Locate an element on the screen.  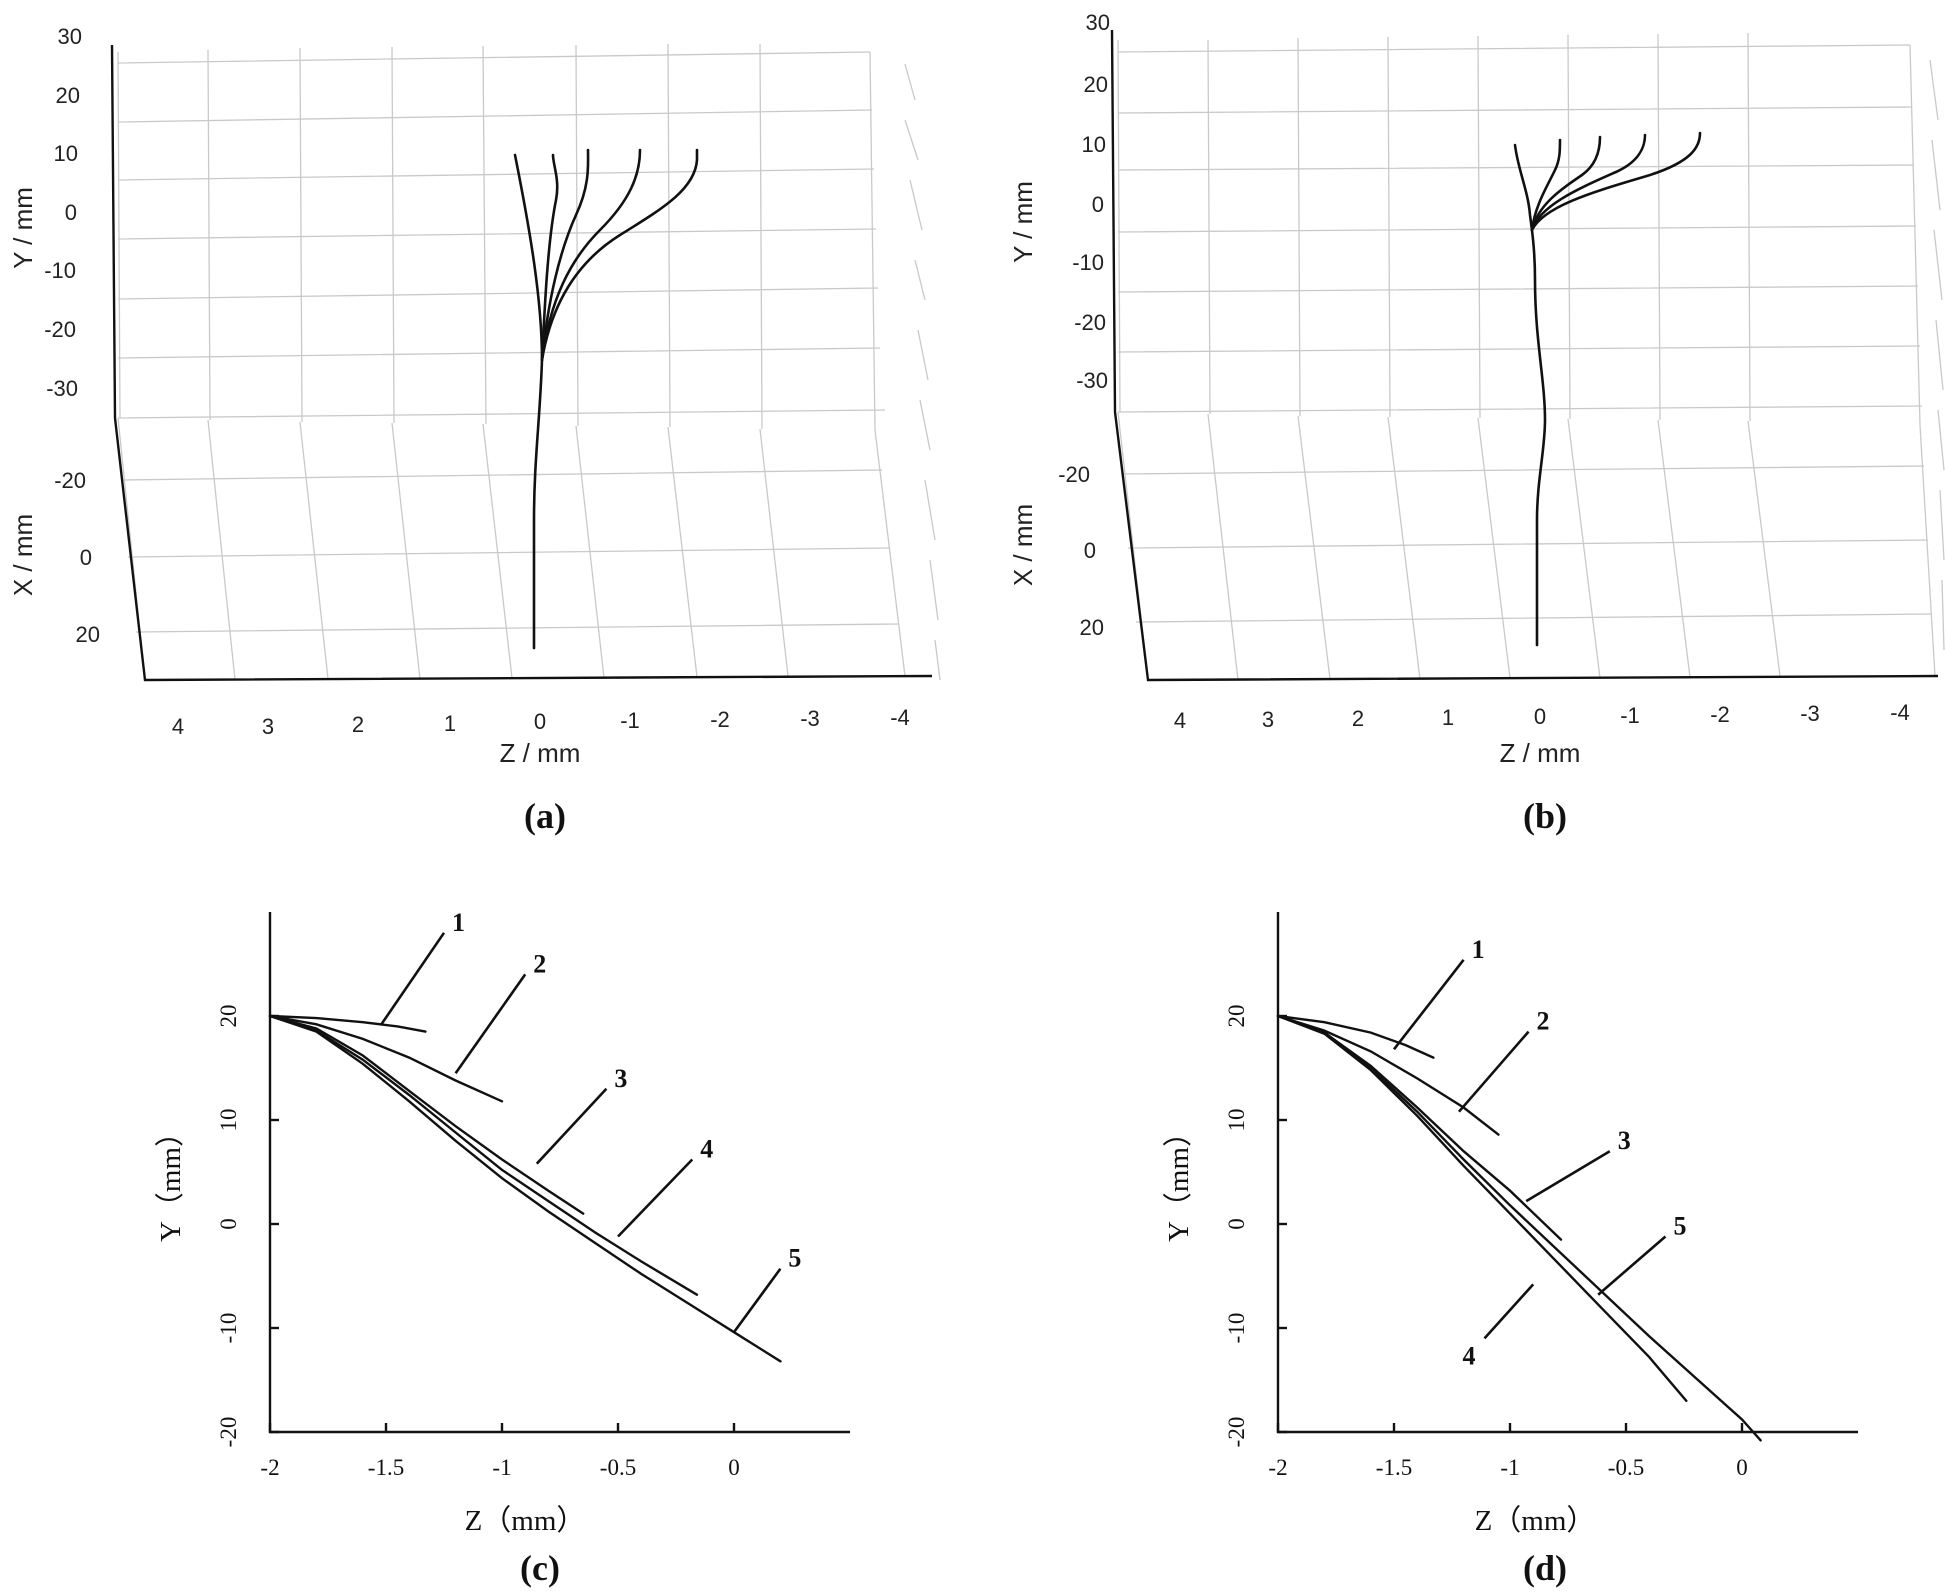
series-4-line is located at coordinates (1482, 1208).